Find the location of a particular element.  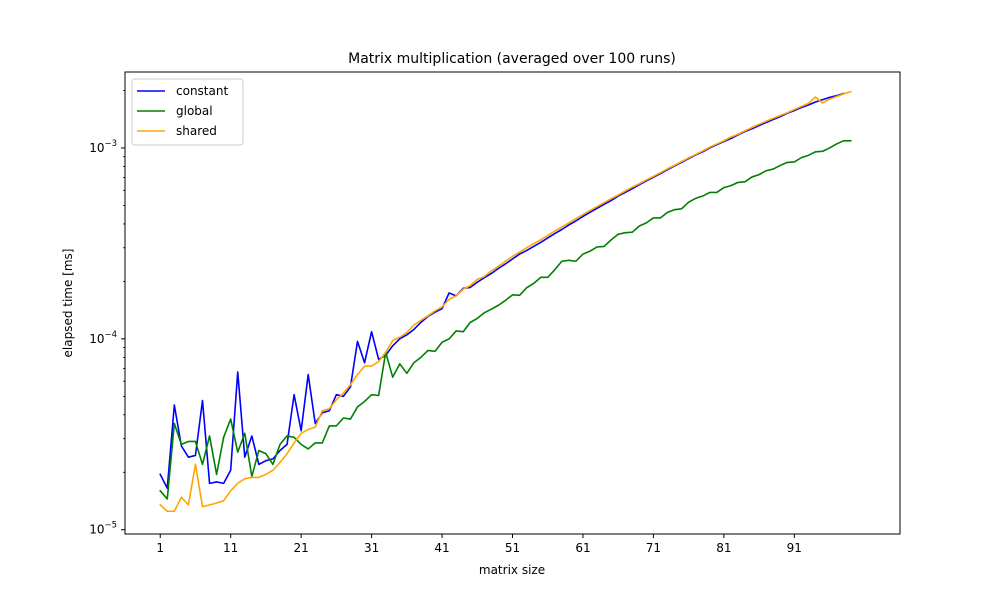

x-tick-label: 1 is located at coordinates (160, 548).